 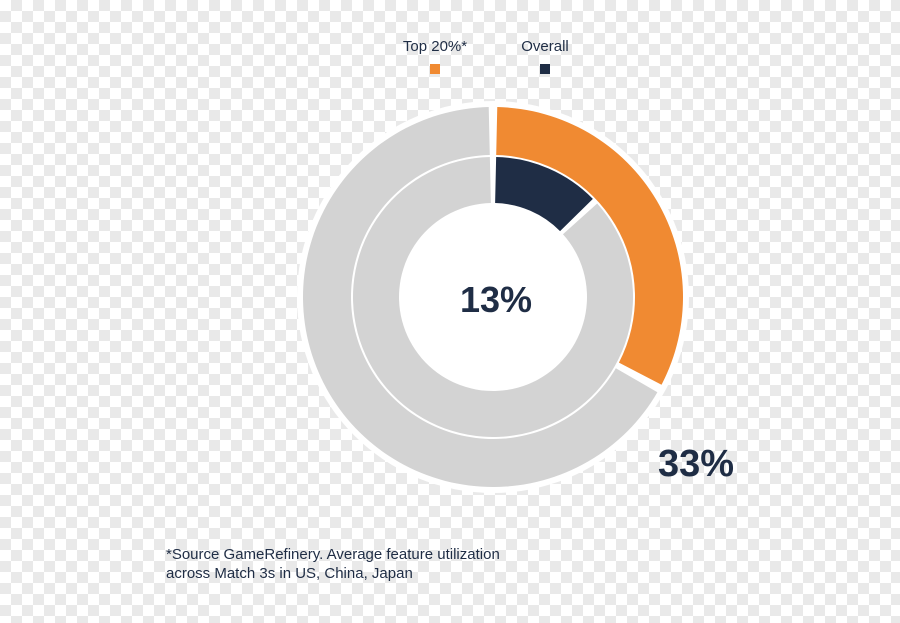 What do you see at coordinates (435, 69) in the screenshot?
I see `legend-swatch-top20` at bounding box center [435, 69].